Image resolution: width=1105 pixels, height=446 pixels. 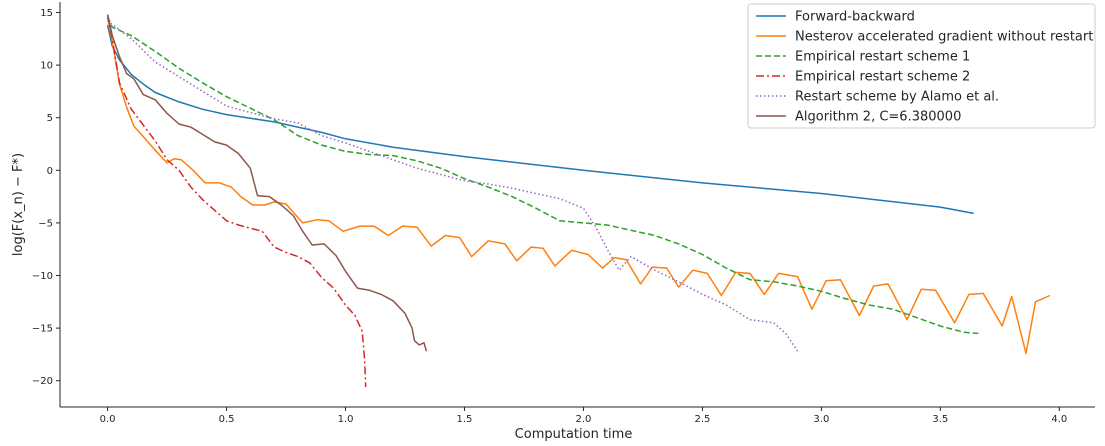 What do you see at coordinates (42, 329) in the screenshot?
I see `y-tick-label: −15` at bounding box center [42, 329].